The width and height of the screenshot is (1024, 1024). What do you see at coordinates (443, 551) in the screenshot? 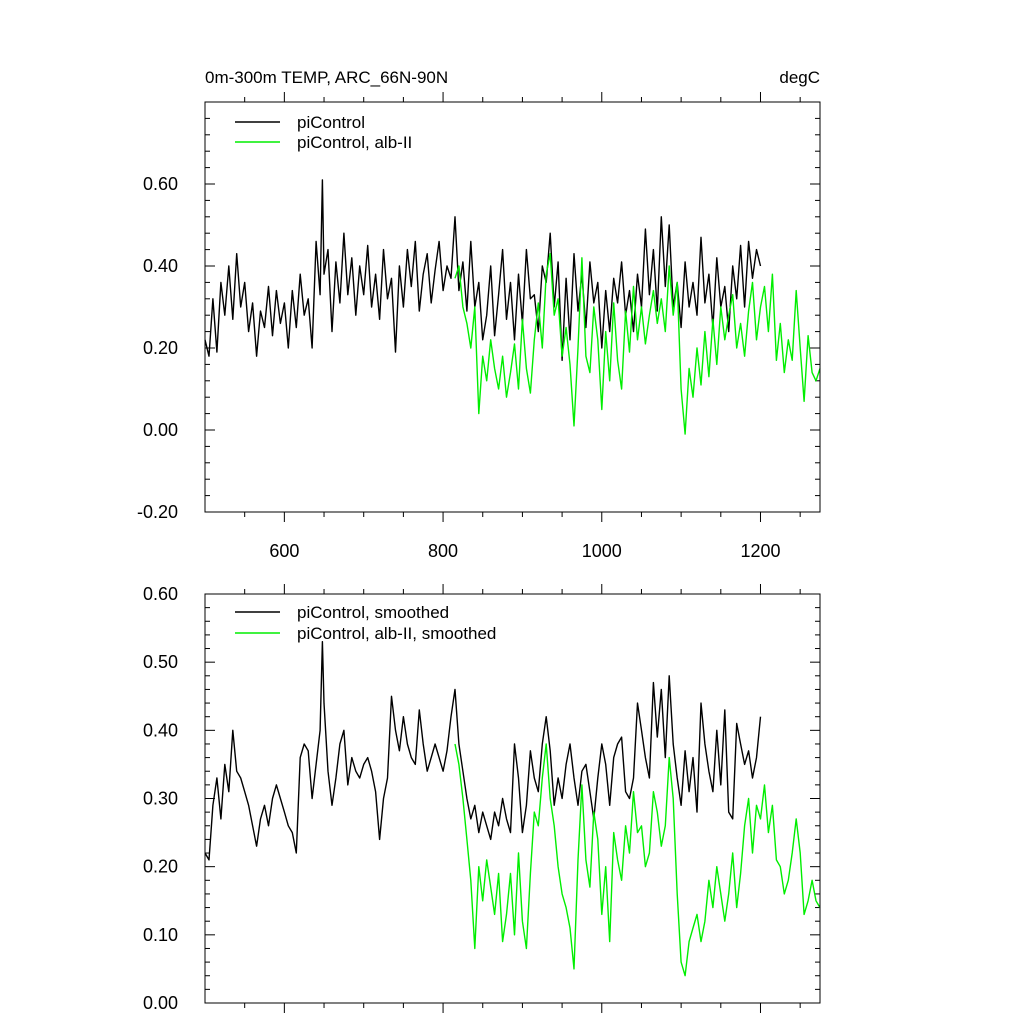
I see `top-x-tick-label: 800` at bounding box center [443, 551].